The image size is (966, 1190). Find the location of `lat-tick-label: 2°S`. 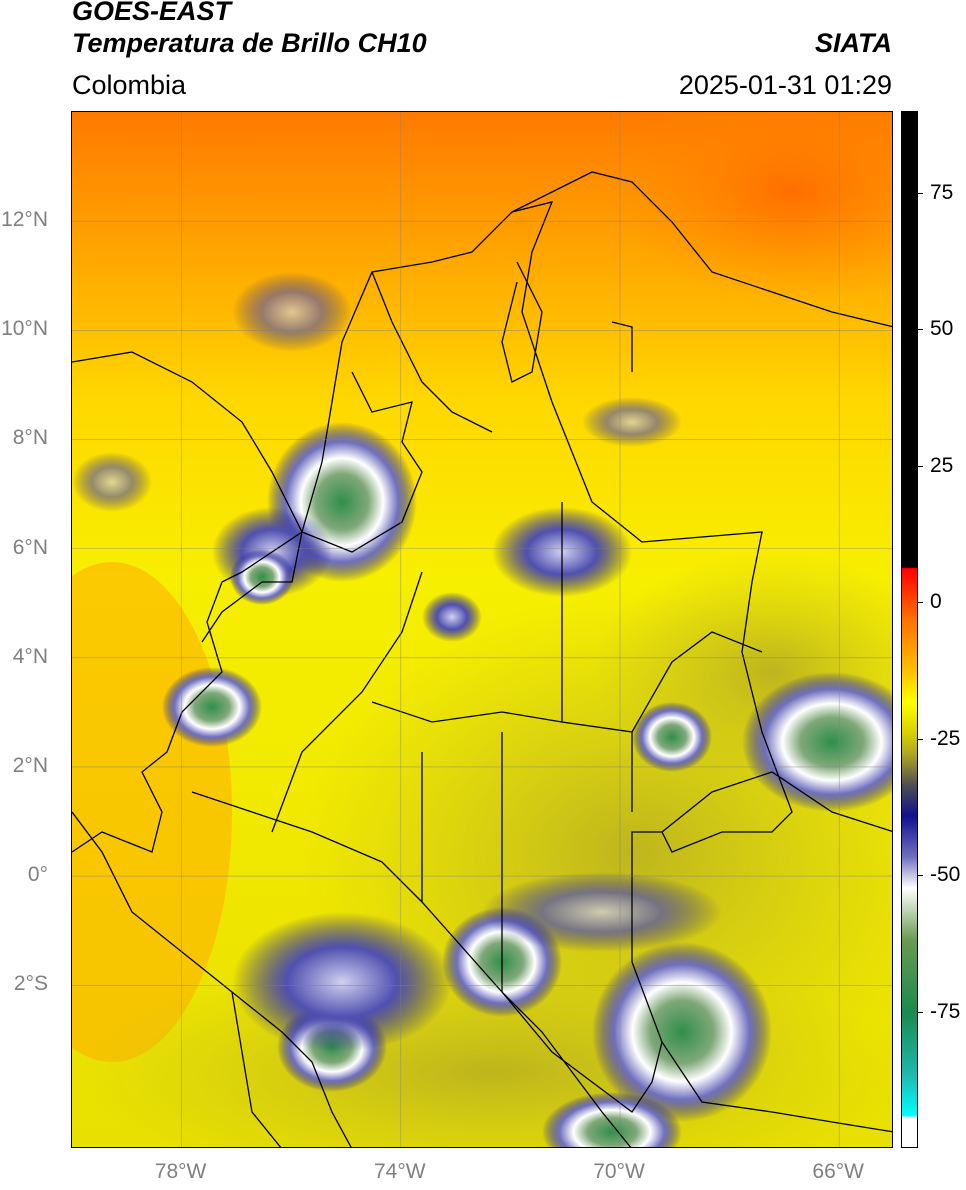

lat-tick-label: 2°S is located at coordinates (30, 984).